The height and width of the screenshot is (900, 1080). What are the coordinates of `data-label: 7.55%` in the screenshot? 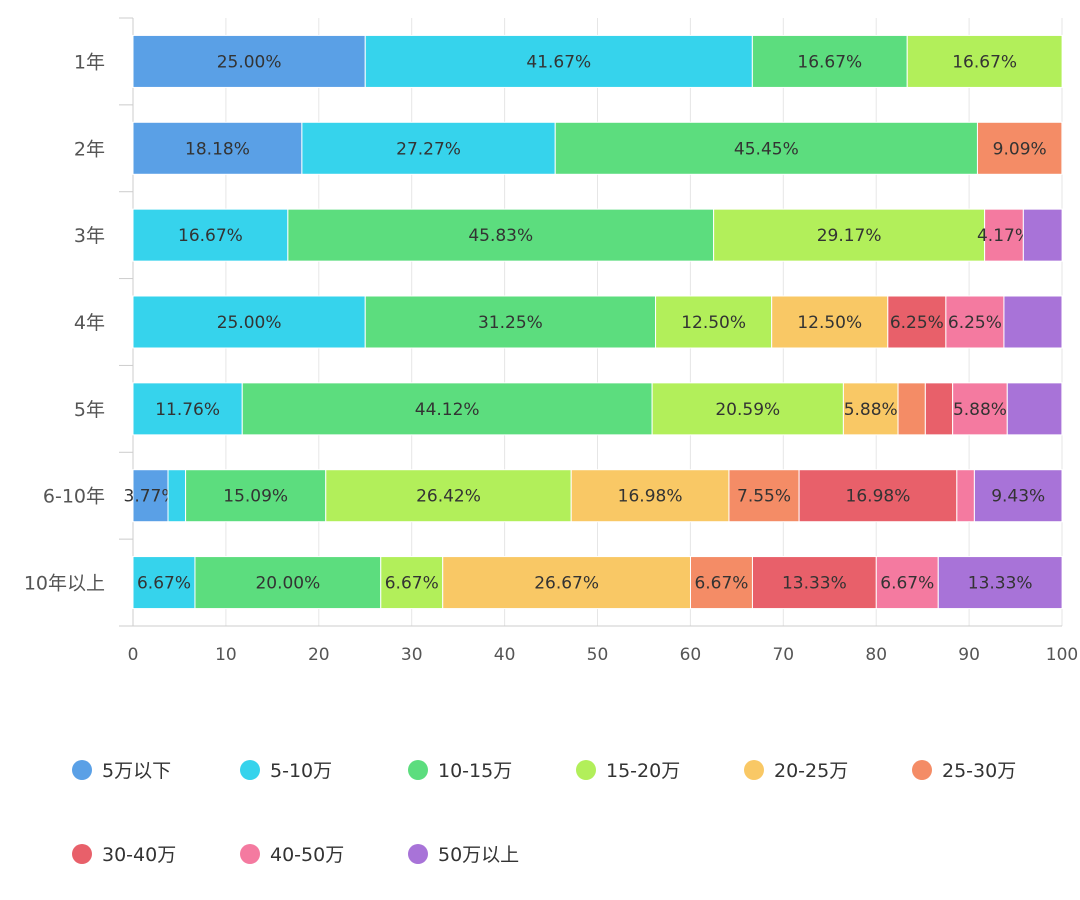 It's located at (764, 497).